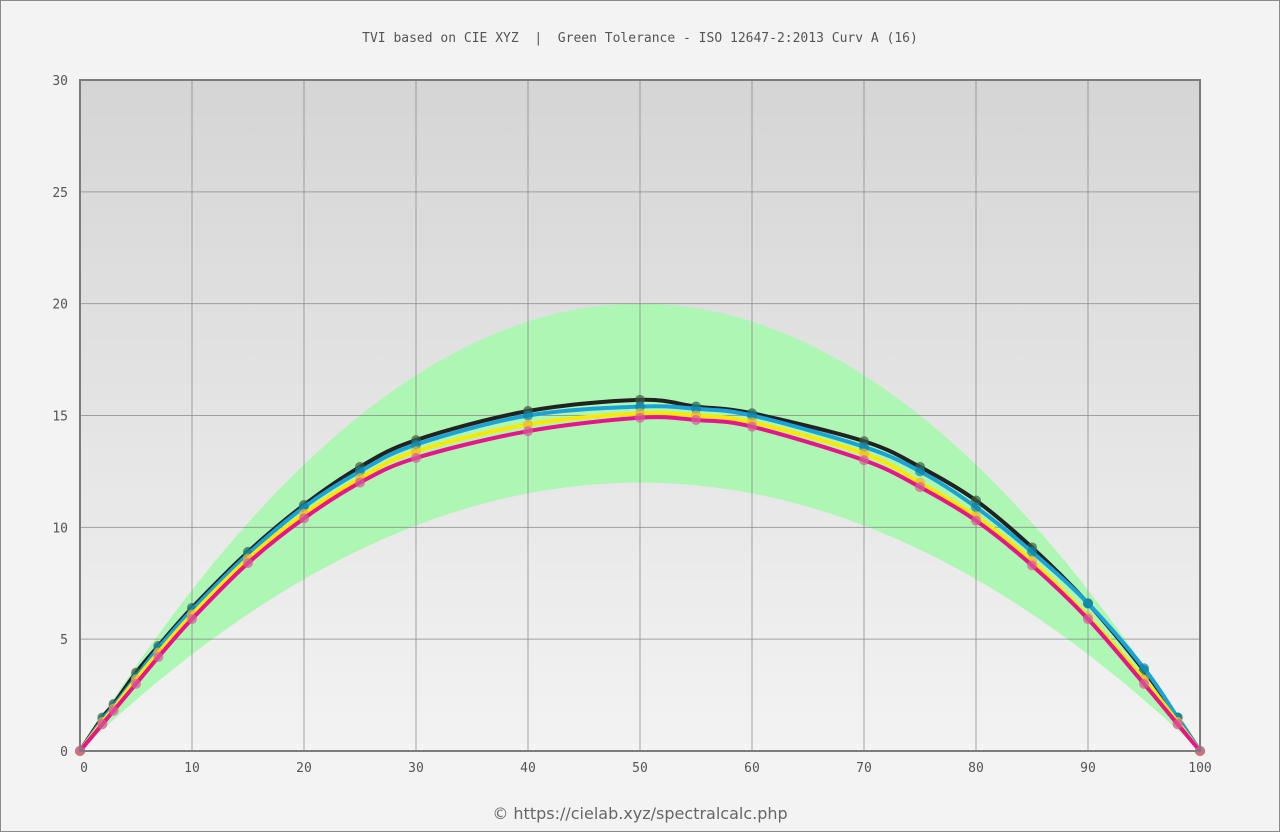  What do you see at coordinates (60, 528) in the screenshot?
I see `y-tick-label: 10` at bounding box center [60, 528].